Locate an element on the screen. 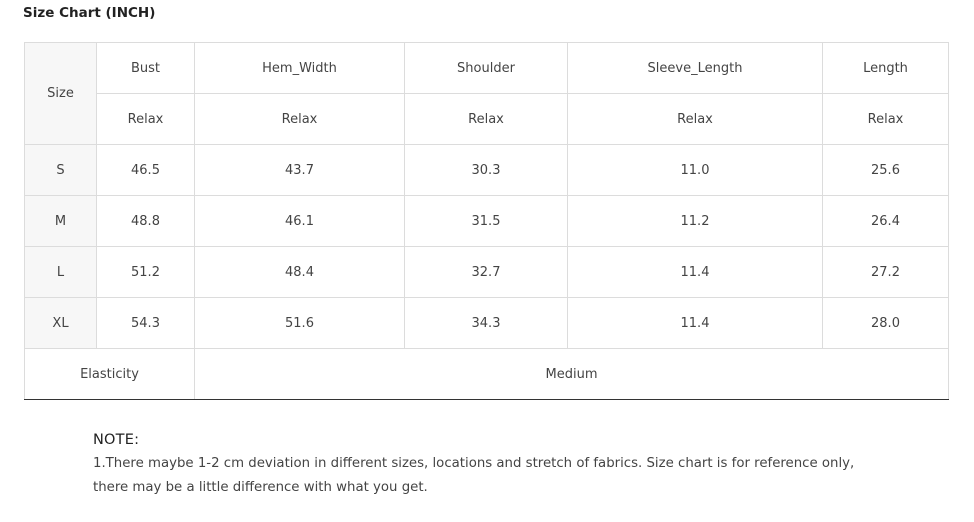  elasticity-row: Elasticity Medium is located at coordinates (486, 374).